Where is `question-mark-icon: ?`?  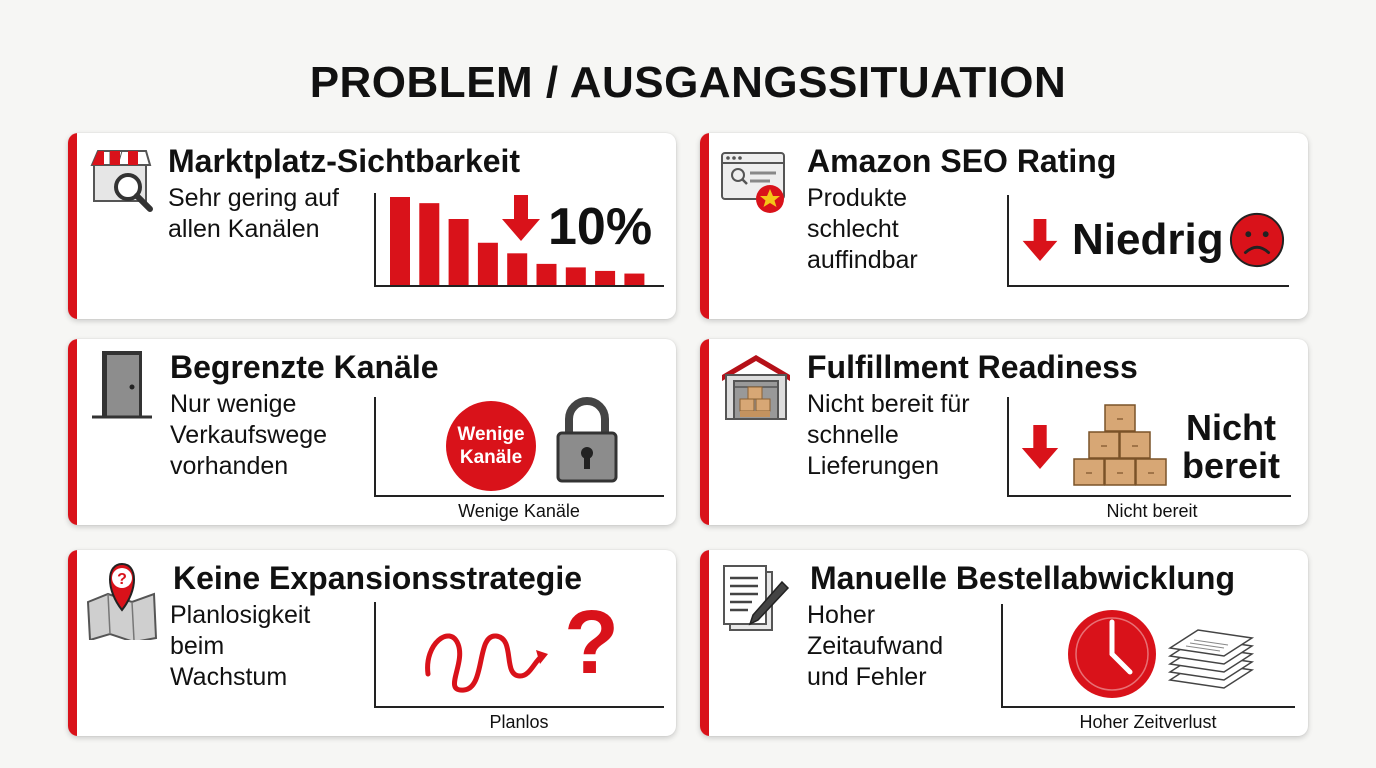 question-mark-icon: ? is located at coordinates (591, 643).